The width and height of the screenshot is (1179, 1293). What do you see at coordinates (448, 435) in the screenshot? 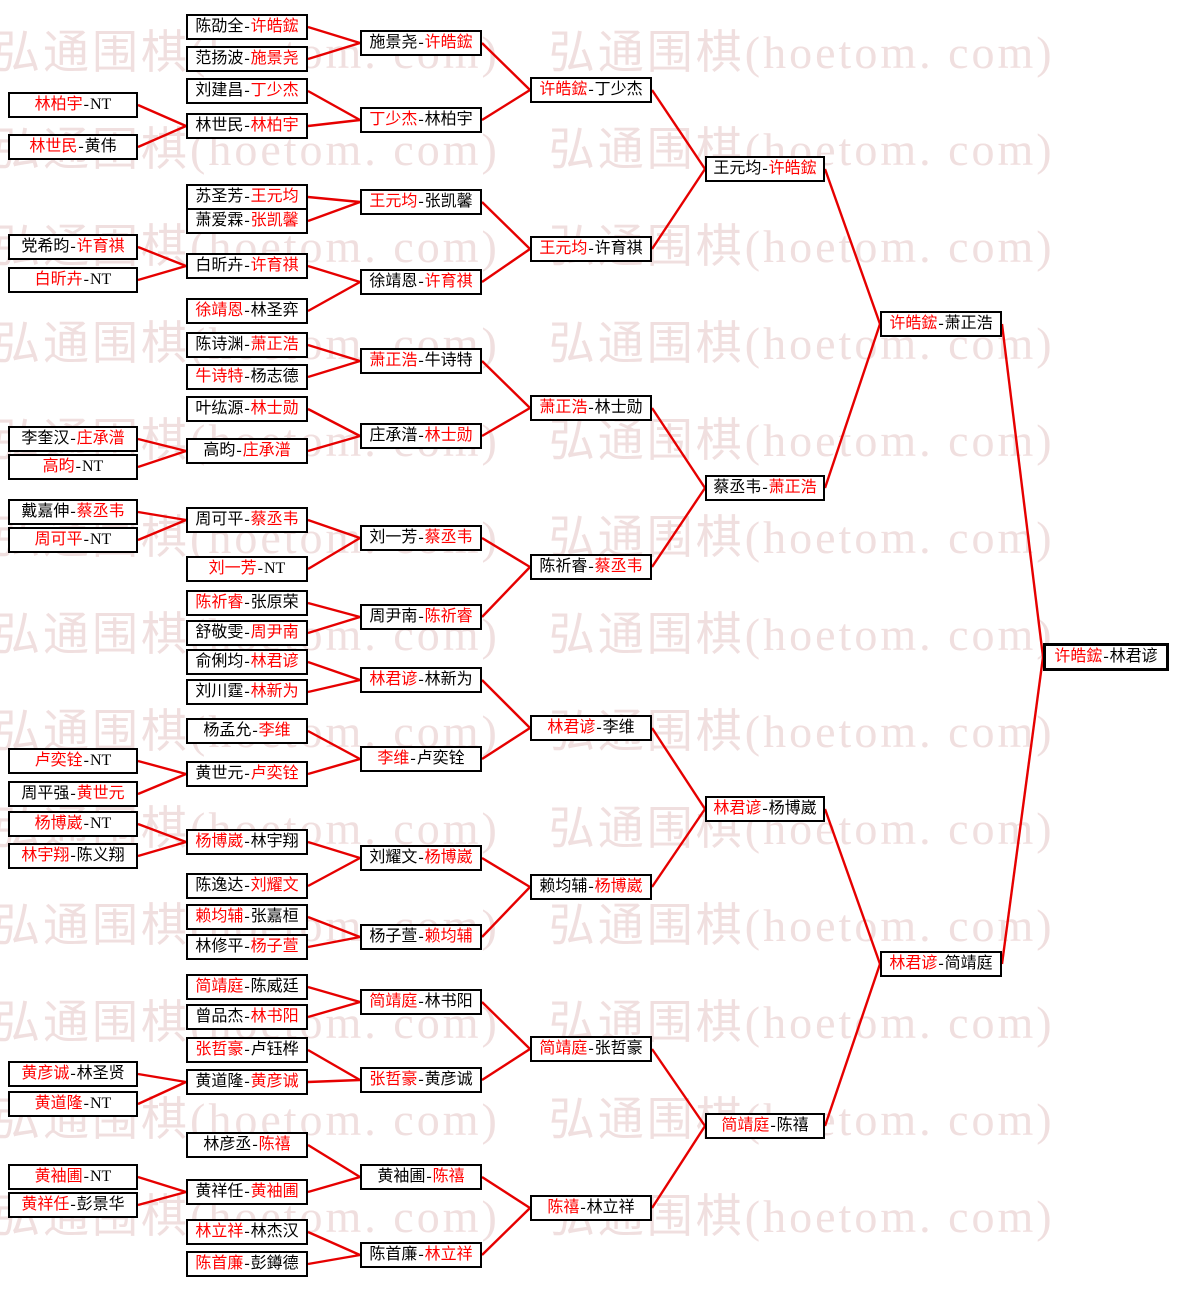
I see `player-name-right: 林士勋` at bounding box center [448, 435].